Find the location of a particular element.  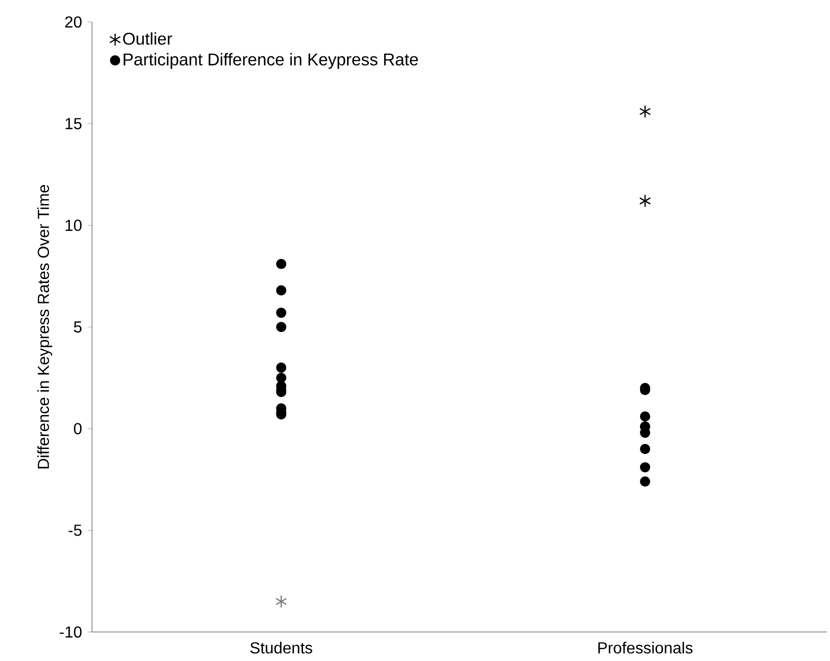

y-tick-label: 5 is located at coordinates (78, 327).